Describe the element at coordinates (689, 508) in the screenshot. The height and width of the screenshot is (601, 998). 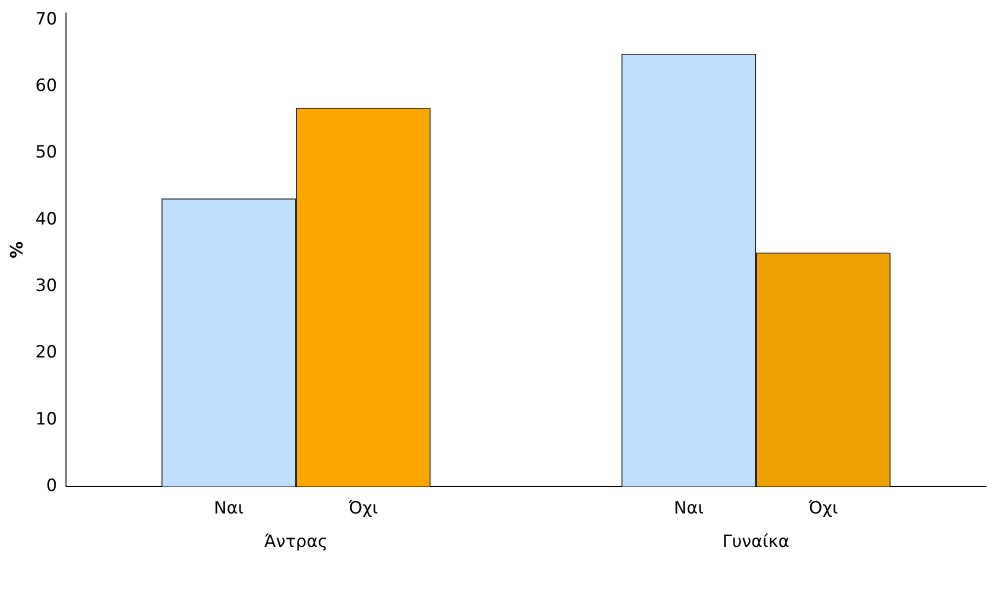
I see `text: Ναι` at that location.